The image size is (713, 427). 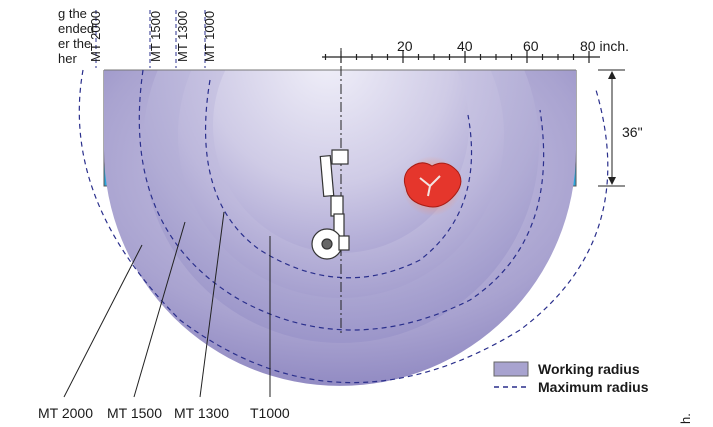 I want to click on meat-icon, so click(x=432, y=186).